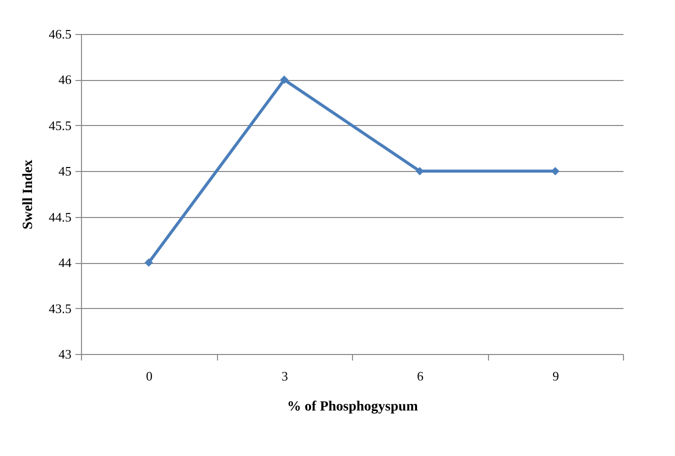 The width and height of the screenshot is (675, 456). I want to click on y-tick-label: 45.5, so click(60, 125).